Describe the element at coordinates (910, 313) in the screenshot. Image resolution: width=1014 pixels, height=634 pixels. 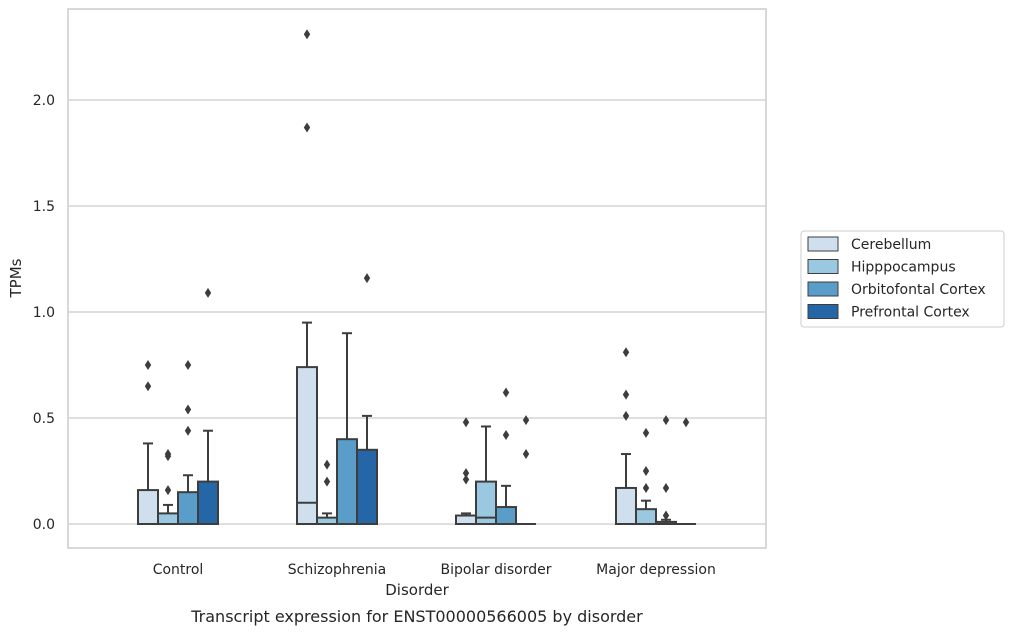
I see `legend-label: Prefrontal Cortex` at that location.